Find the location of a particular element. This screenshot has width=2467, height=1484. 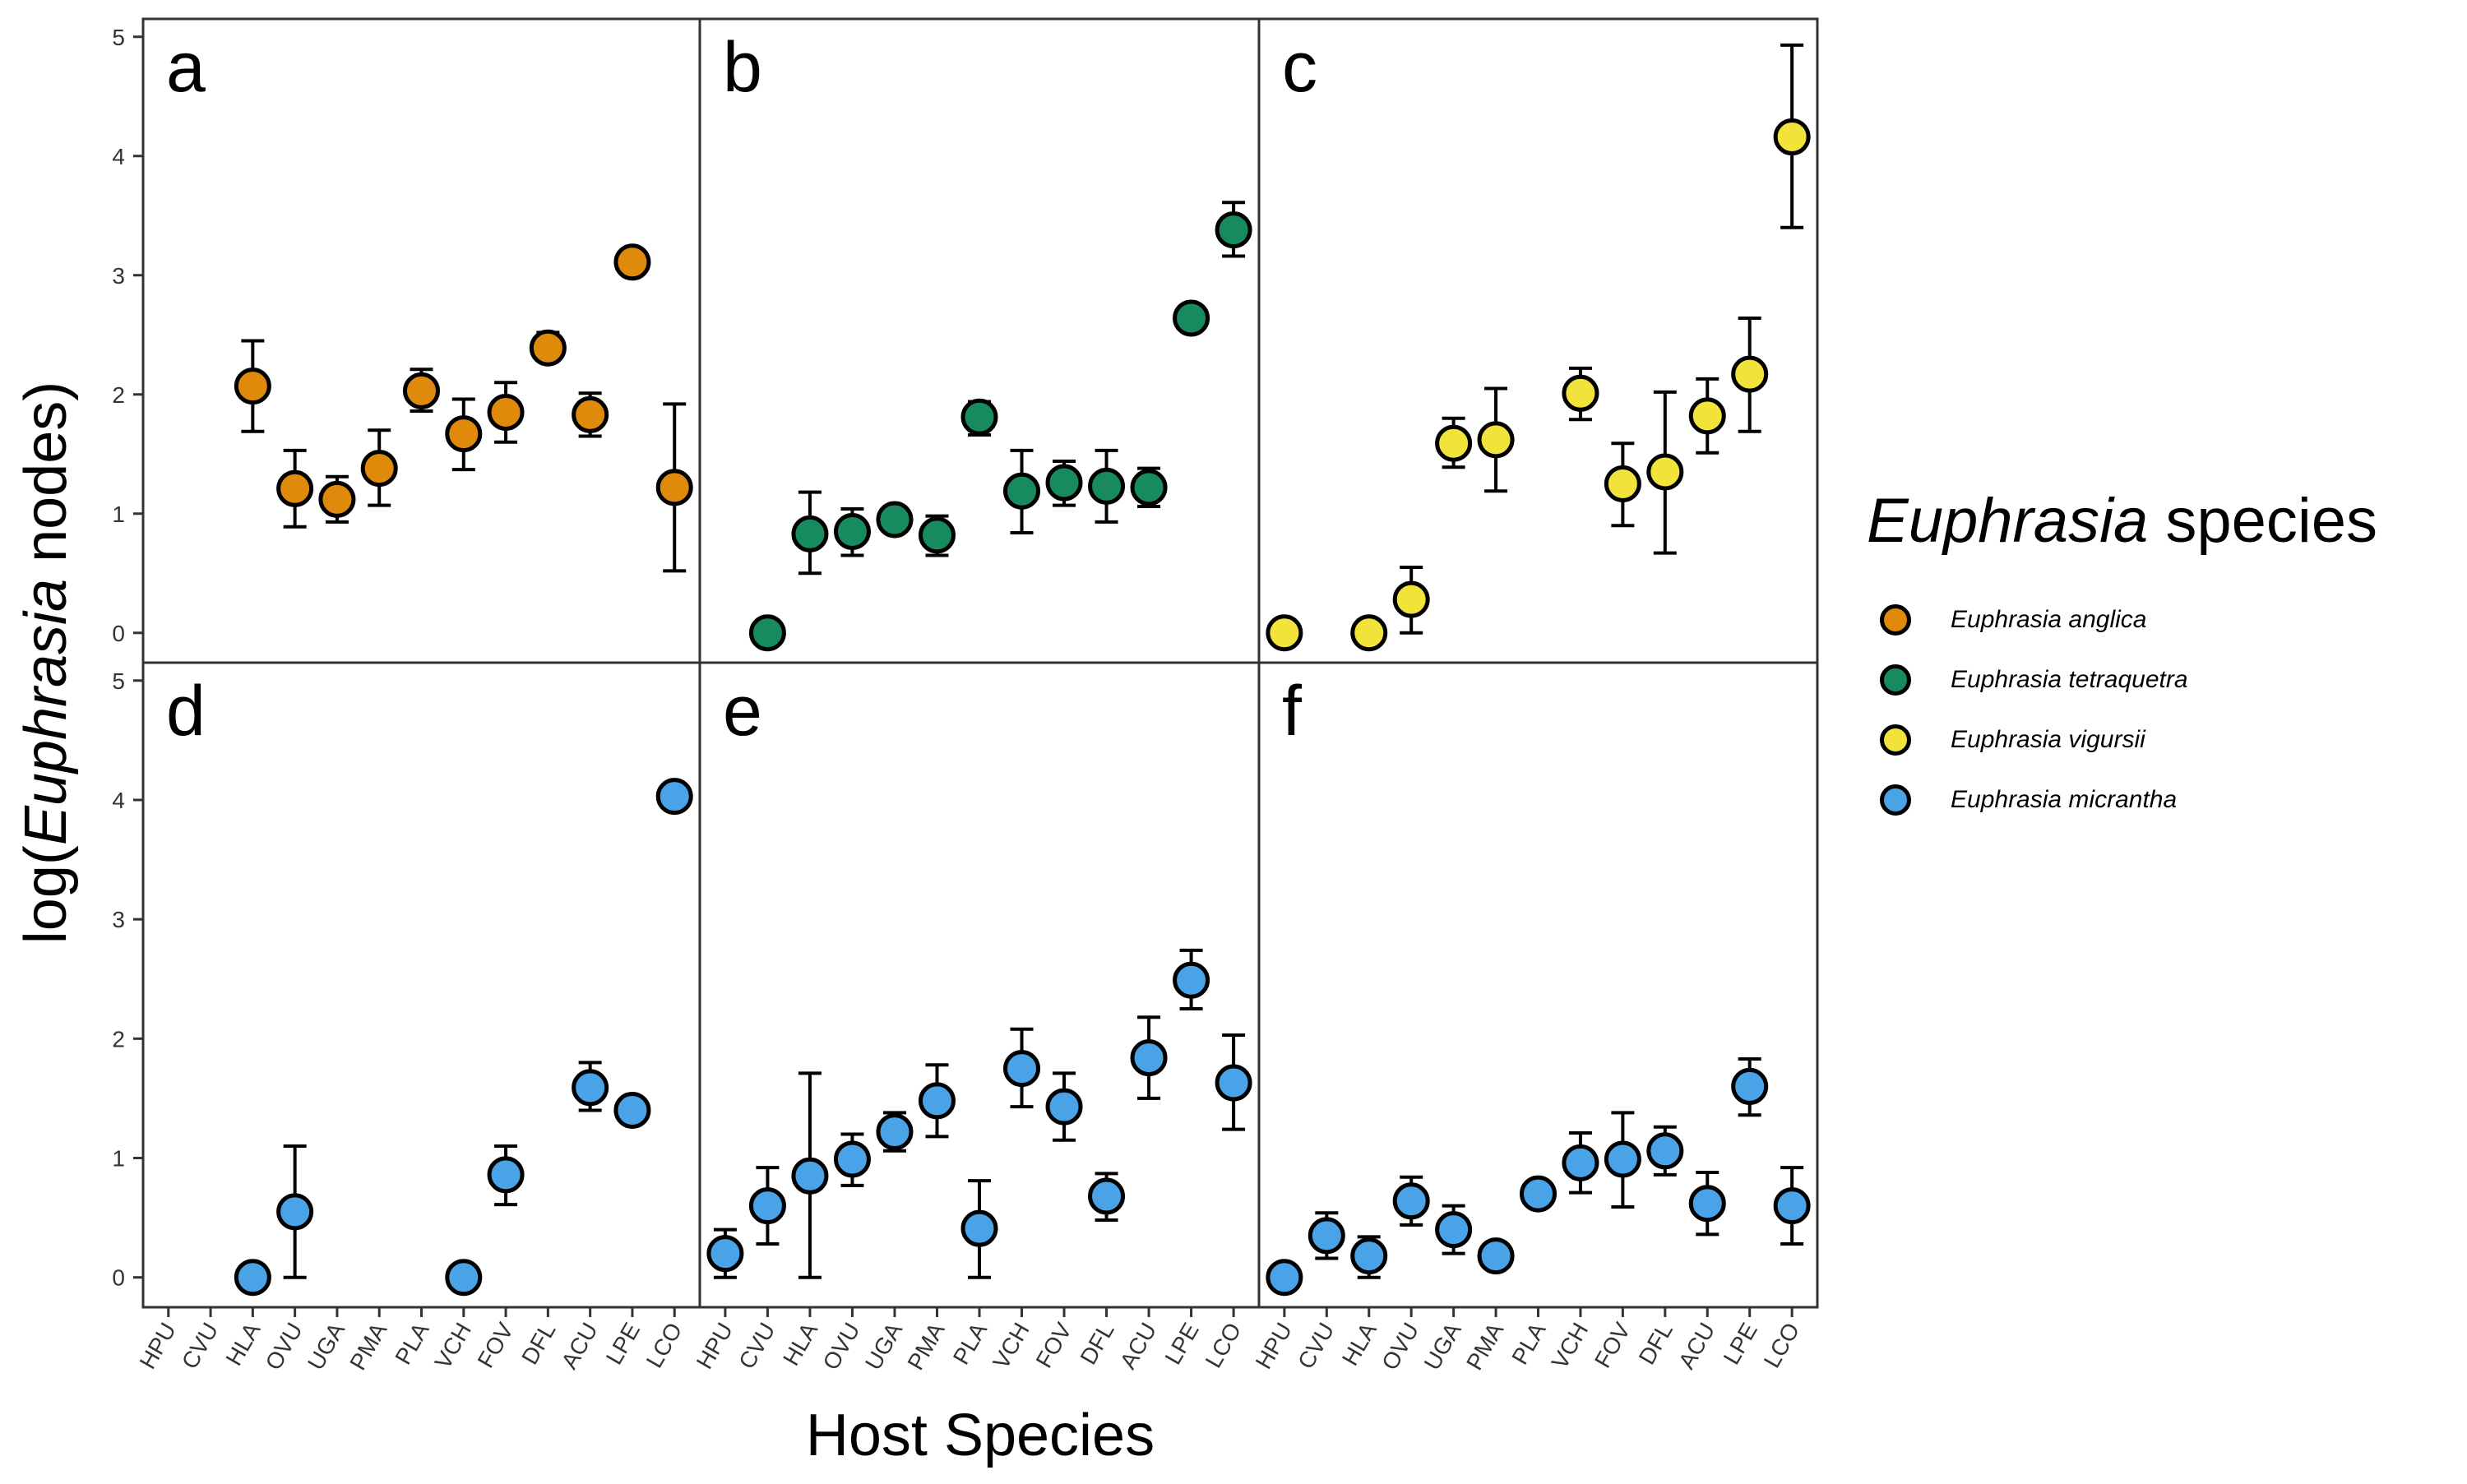

panel-label: d is located at coordinates (186, 711).